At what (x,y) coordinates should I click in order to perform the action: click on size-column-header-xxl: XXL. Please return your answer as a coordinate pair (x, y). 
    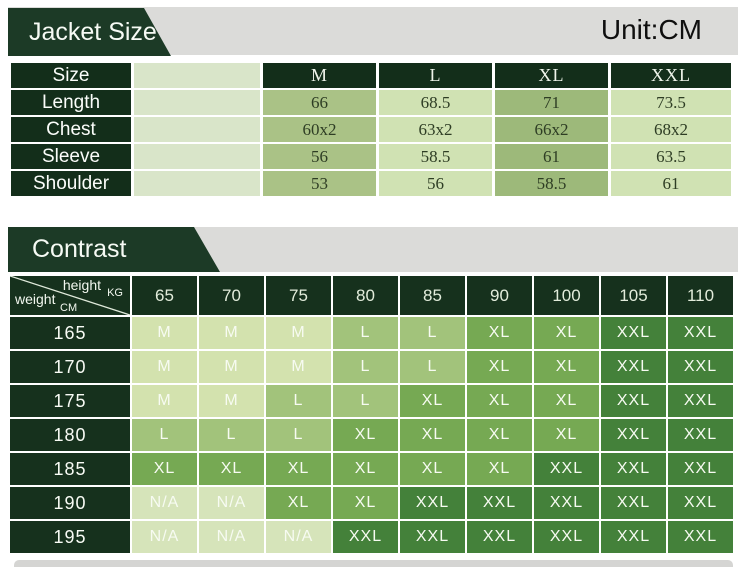
    Looking at the image, I should click on (671, 75).